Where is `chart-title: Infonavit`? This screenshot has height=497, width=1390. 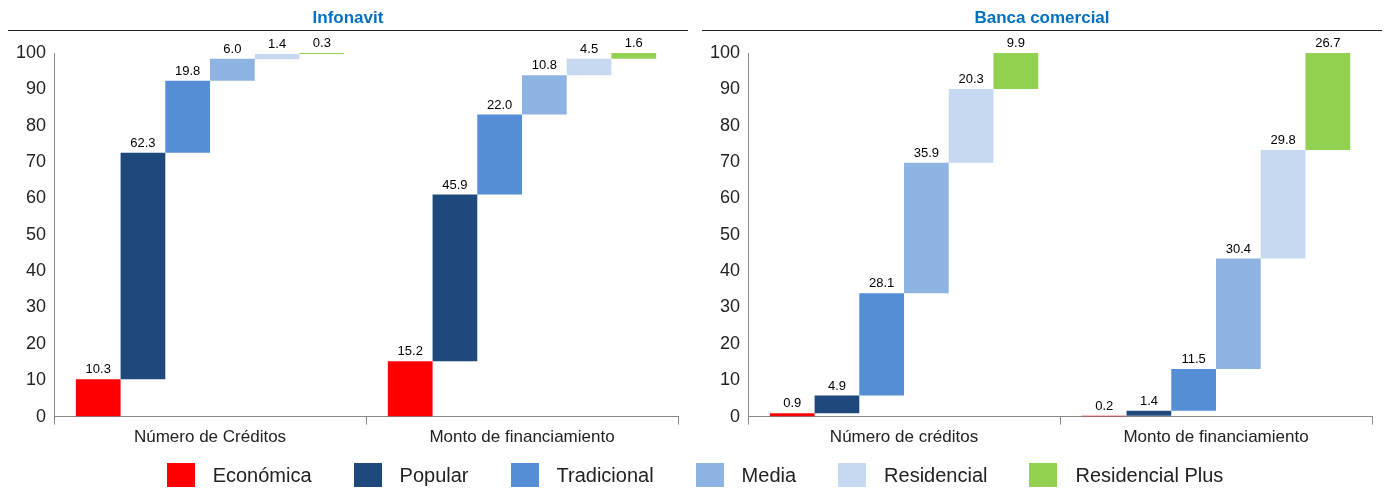
chart-title: Infonavit is located at coordinates (348, 19).